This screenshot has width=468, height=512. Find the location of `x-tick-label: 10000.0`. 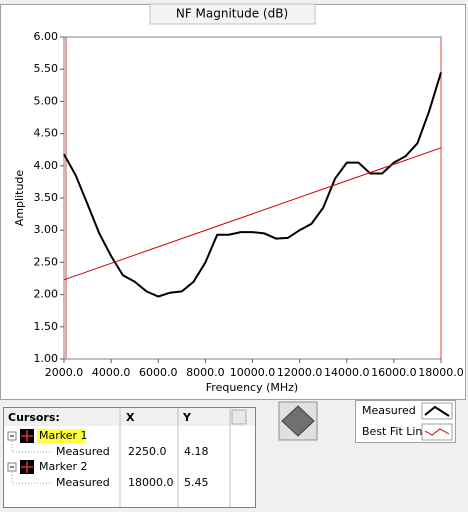

x-tick-label: 10000.0 is located at coordinates (253, 372).